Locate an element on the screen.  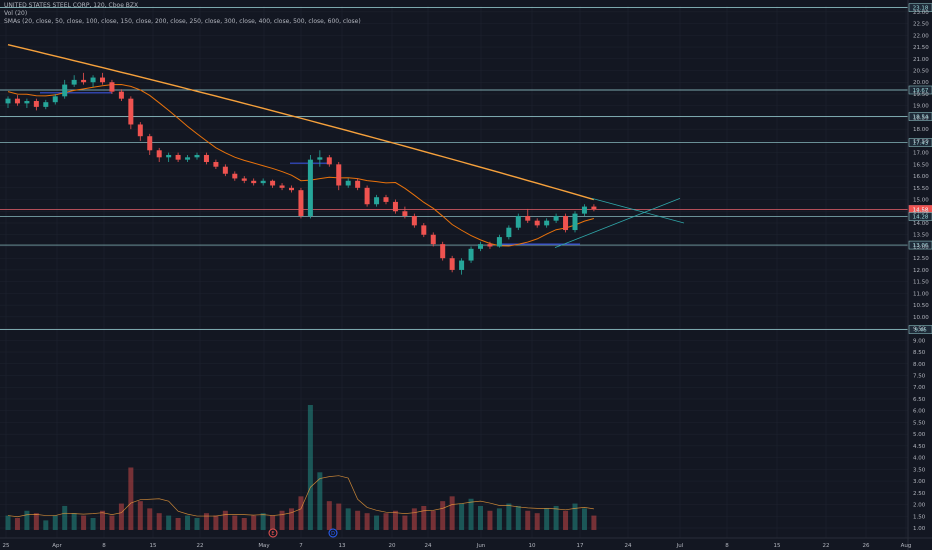
time-tick-label: 15 is located at coordinates (777, 546).